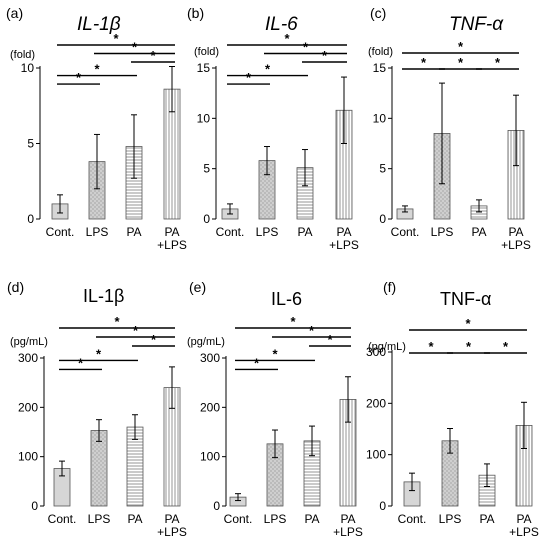  Describe the element at coordinates (14, 13) in the screenshot. I see `panel-label: (a)` at that location.